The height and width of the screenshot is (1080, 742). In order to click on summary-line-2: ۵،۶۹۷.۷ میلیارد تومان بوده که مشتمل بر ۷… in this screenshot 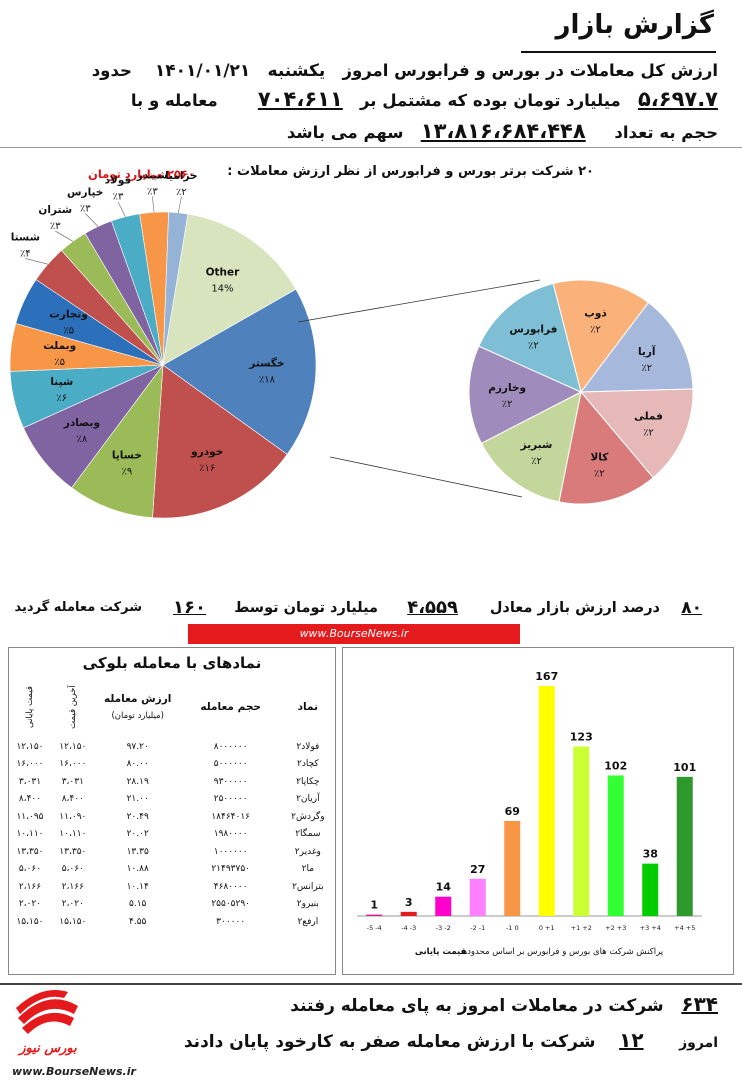, I will do `click(366, 100)`.